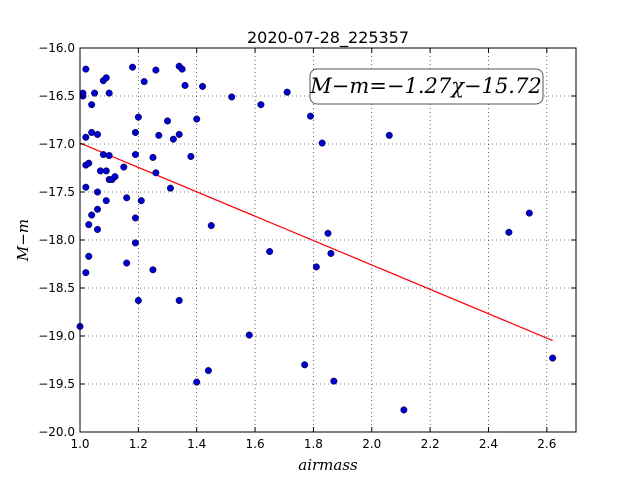 This screenshot has width=640, height=480. Describe the element at coordinates (56, 192) in the screenshot. I see `y-tick-label: −17.5` at that location.